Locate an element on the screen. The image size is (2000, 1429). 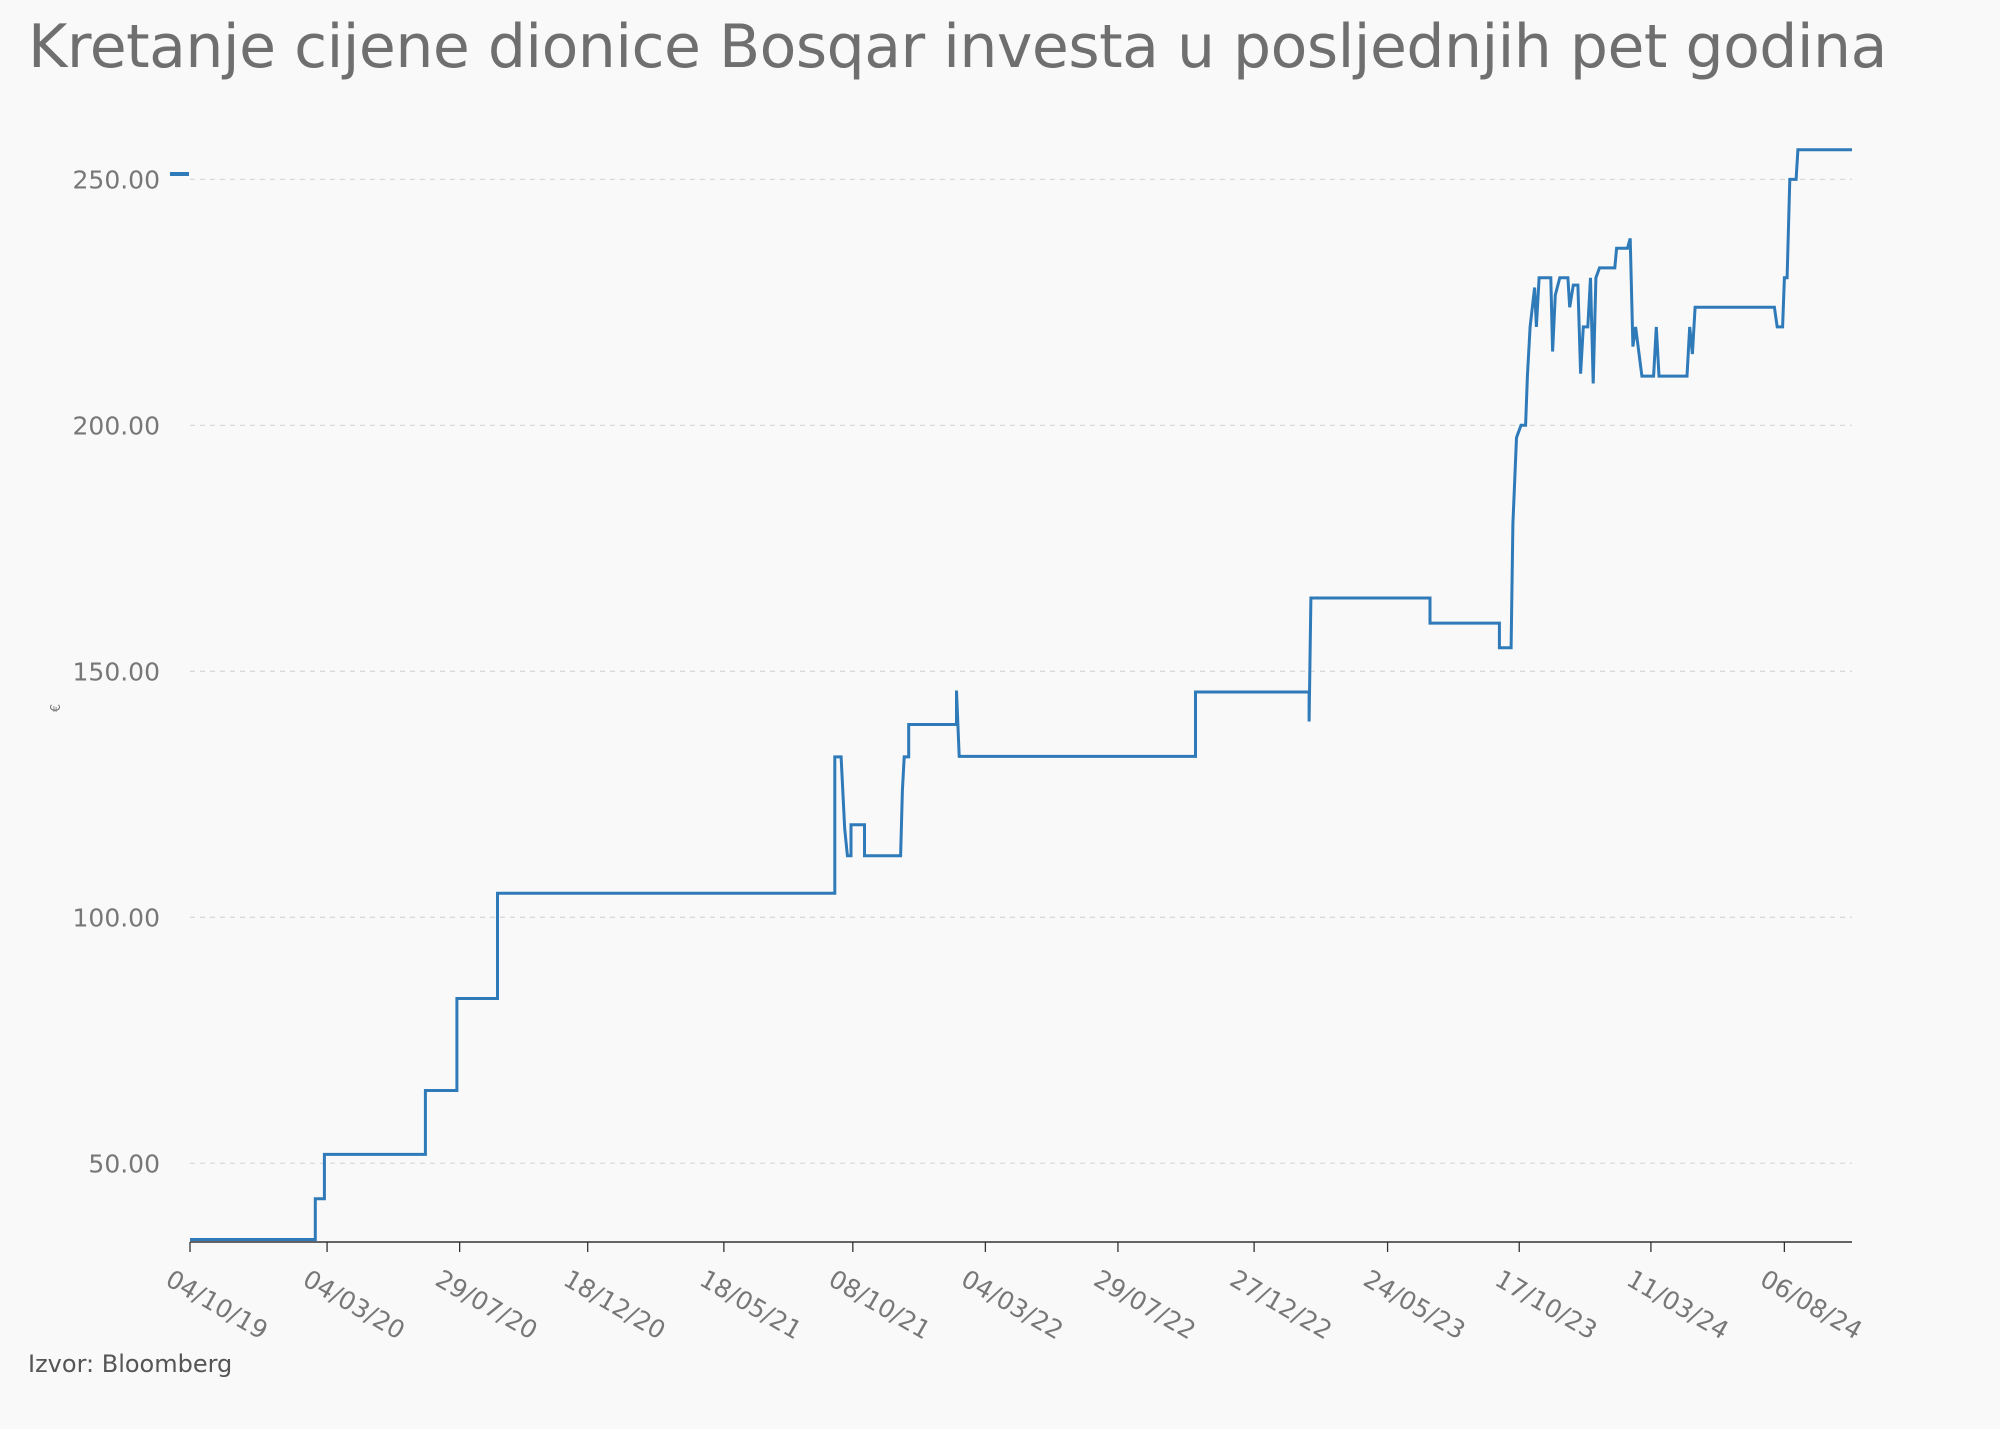
x-tick-label: 18/05/21 is located at coordinates (751, 1304).